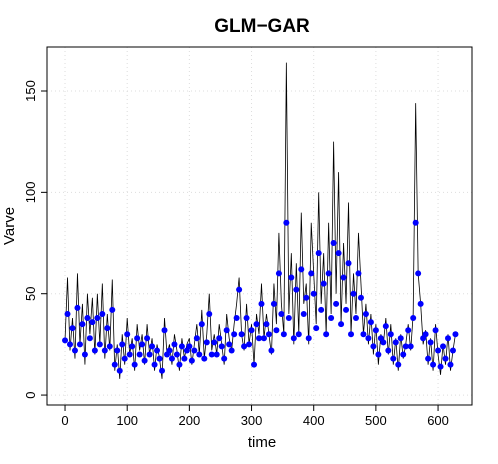 The width and height of the screenshot is (498, 464). Describe the element at coordinates (30, 394) in the screenshot. I see `y-tick-label: 0` at that location.